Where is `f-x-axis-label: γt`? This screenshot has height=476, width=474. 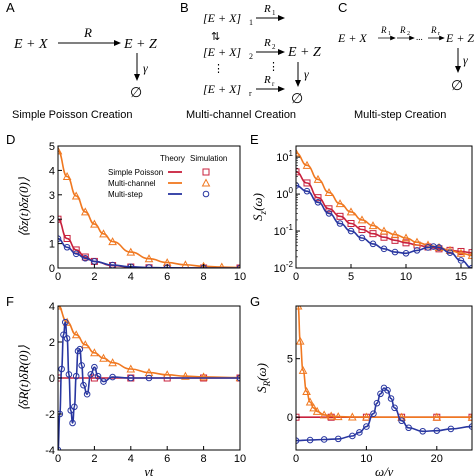
f-x-axis-label: γt is located at coordinates (149, 470).